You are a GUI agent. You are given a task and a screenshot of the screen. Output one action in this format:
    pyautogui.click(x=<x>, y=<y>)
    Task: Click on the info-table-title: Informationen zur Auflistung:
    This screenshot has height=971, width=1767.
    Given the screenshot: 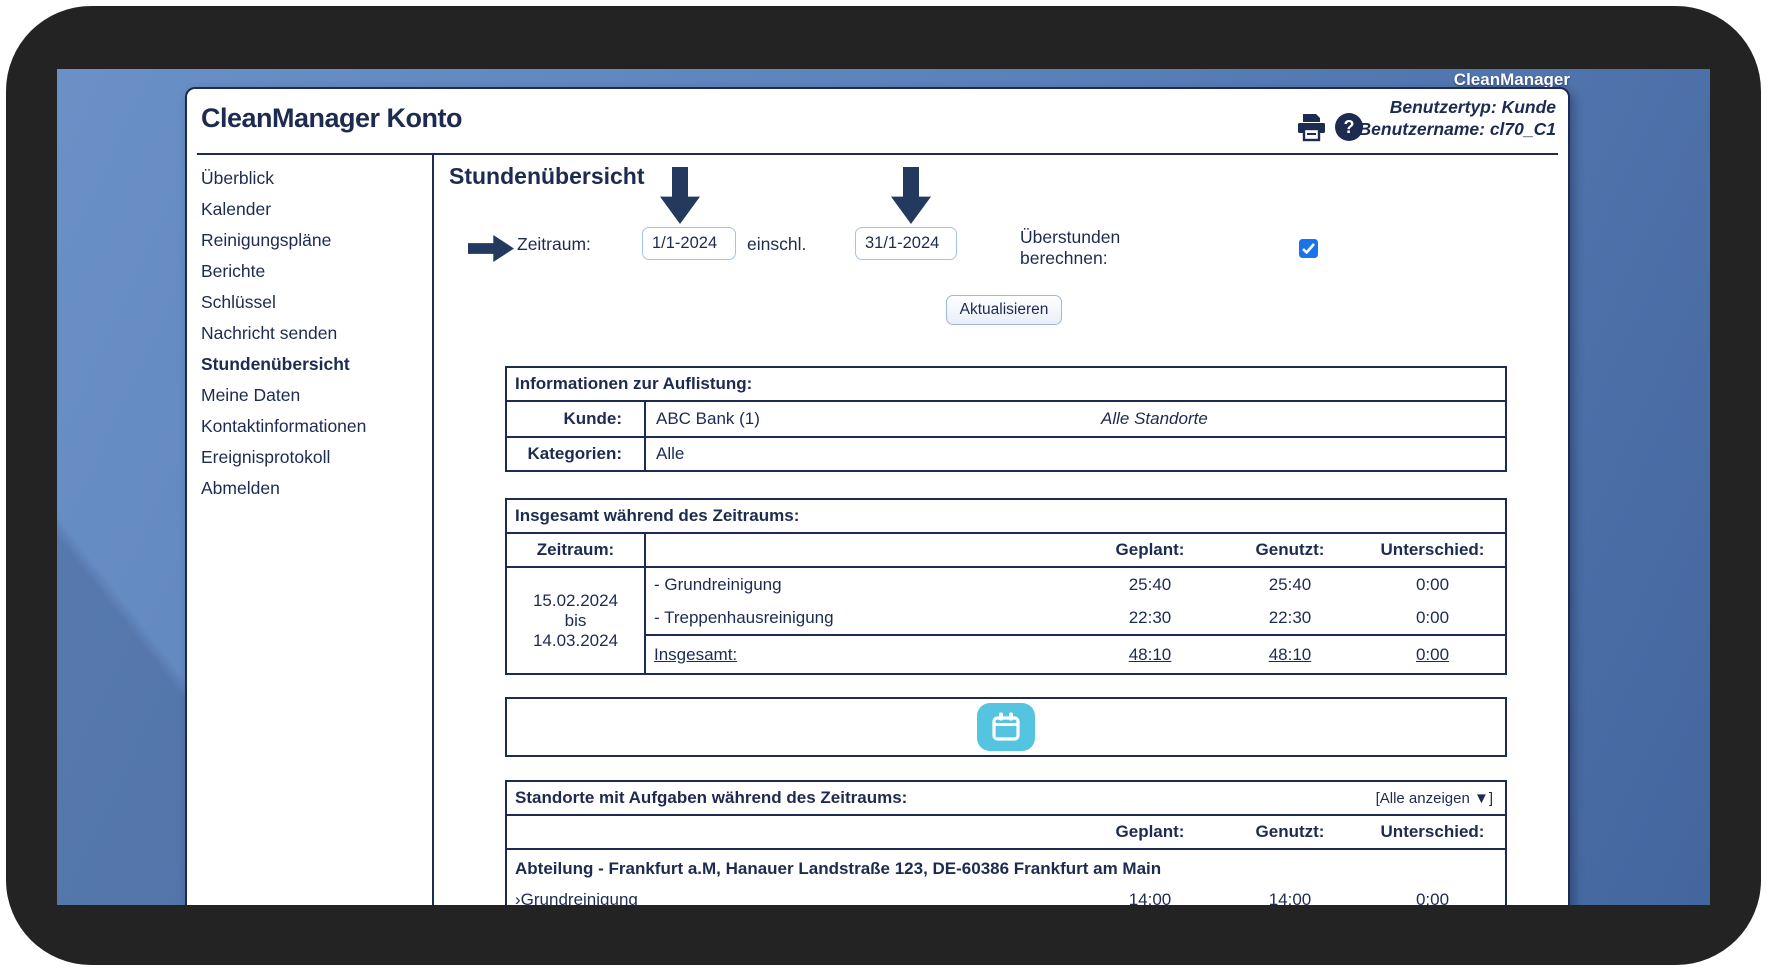 What is the action you would take?
    pyautogui.click(x=1006, y=385)
    